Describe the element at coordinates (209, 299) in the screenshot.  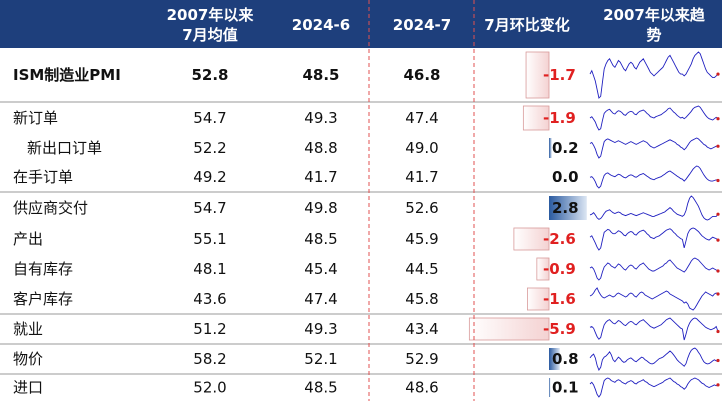
I see `cell-avg: 43.6` at that location.